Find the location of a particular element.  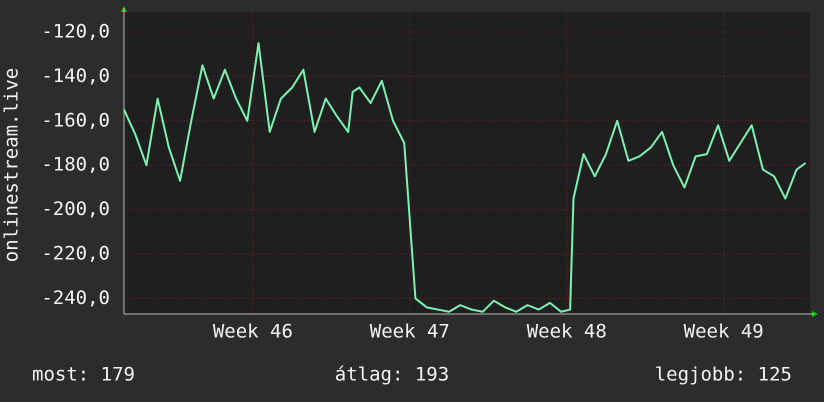

y-axis-label: onlinestream.live is located at coordinates (12, 165).